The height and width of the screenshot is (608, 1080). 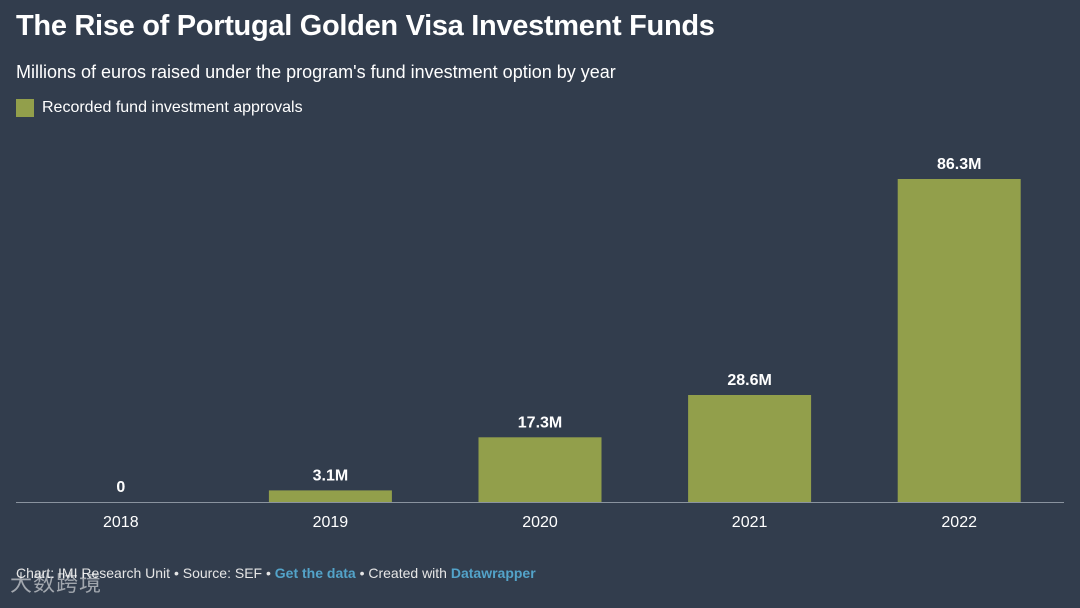 What do you see at coordinates (120, 487) in the screenshot?
I see `data-label-2018: 0` at bounding box center [120, 487].